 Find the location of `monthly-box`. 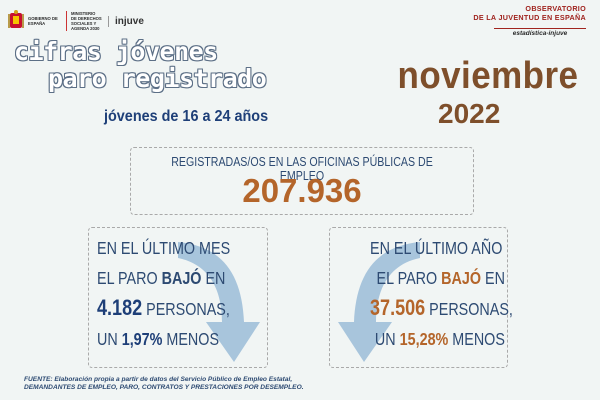

monthly-box is located at coordinates (178, 297).